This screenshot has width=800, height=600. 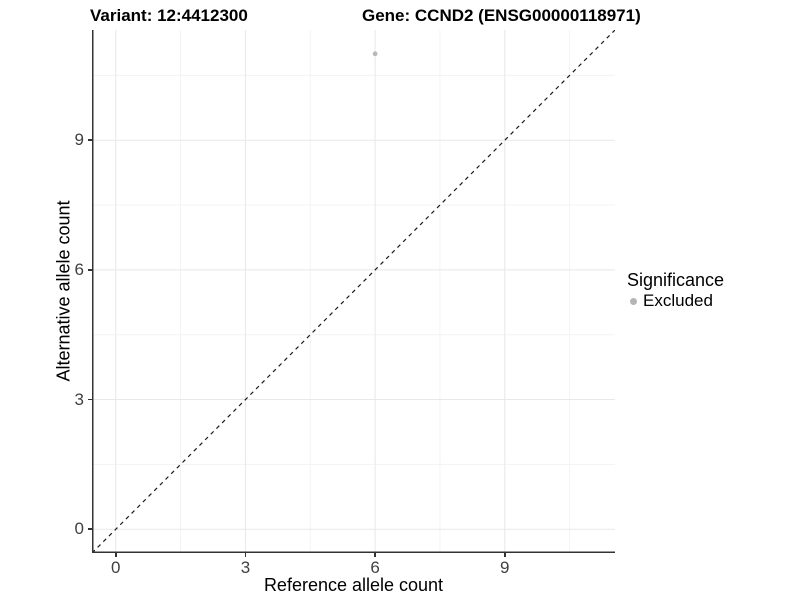 I want to click on x-tick-label: 6, so click(x=375, y=567).